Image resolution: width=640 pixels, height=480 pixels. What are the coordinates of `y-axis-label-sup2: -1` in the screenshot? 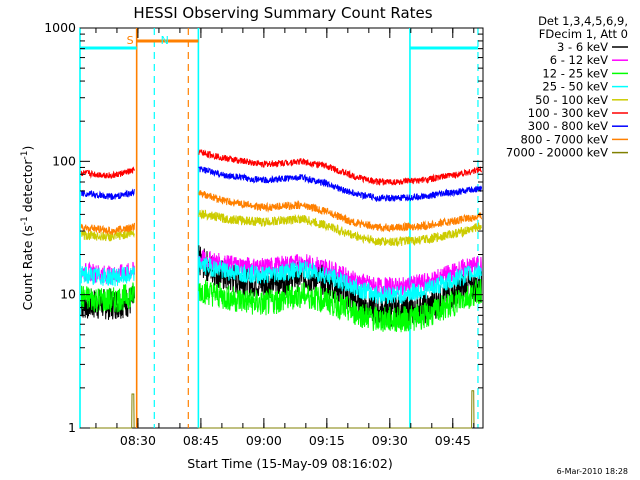 It's located at (25, 155).